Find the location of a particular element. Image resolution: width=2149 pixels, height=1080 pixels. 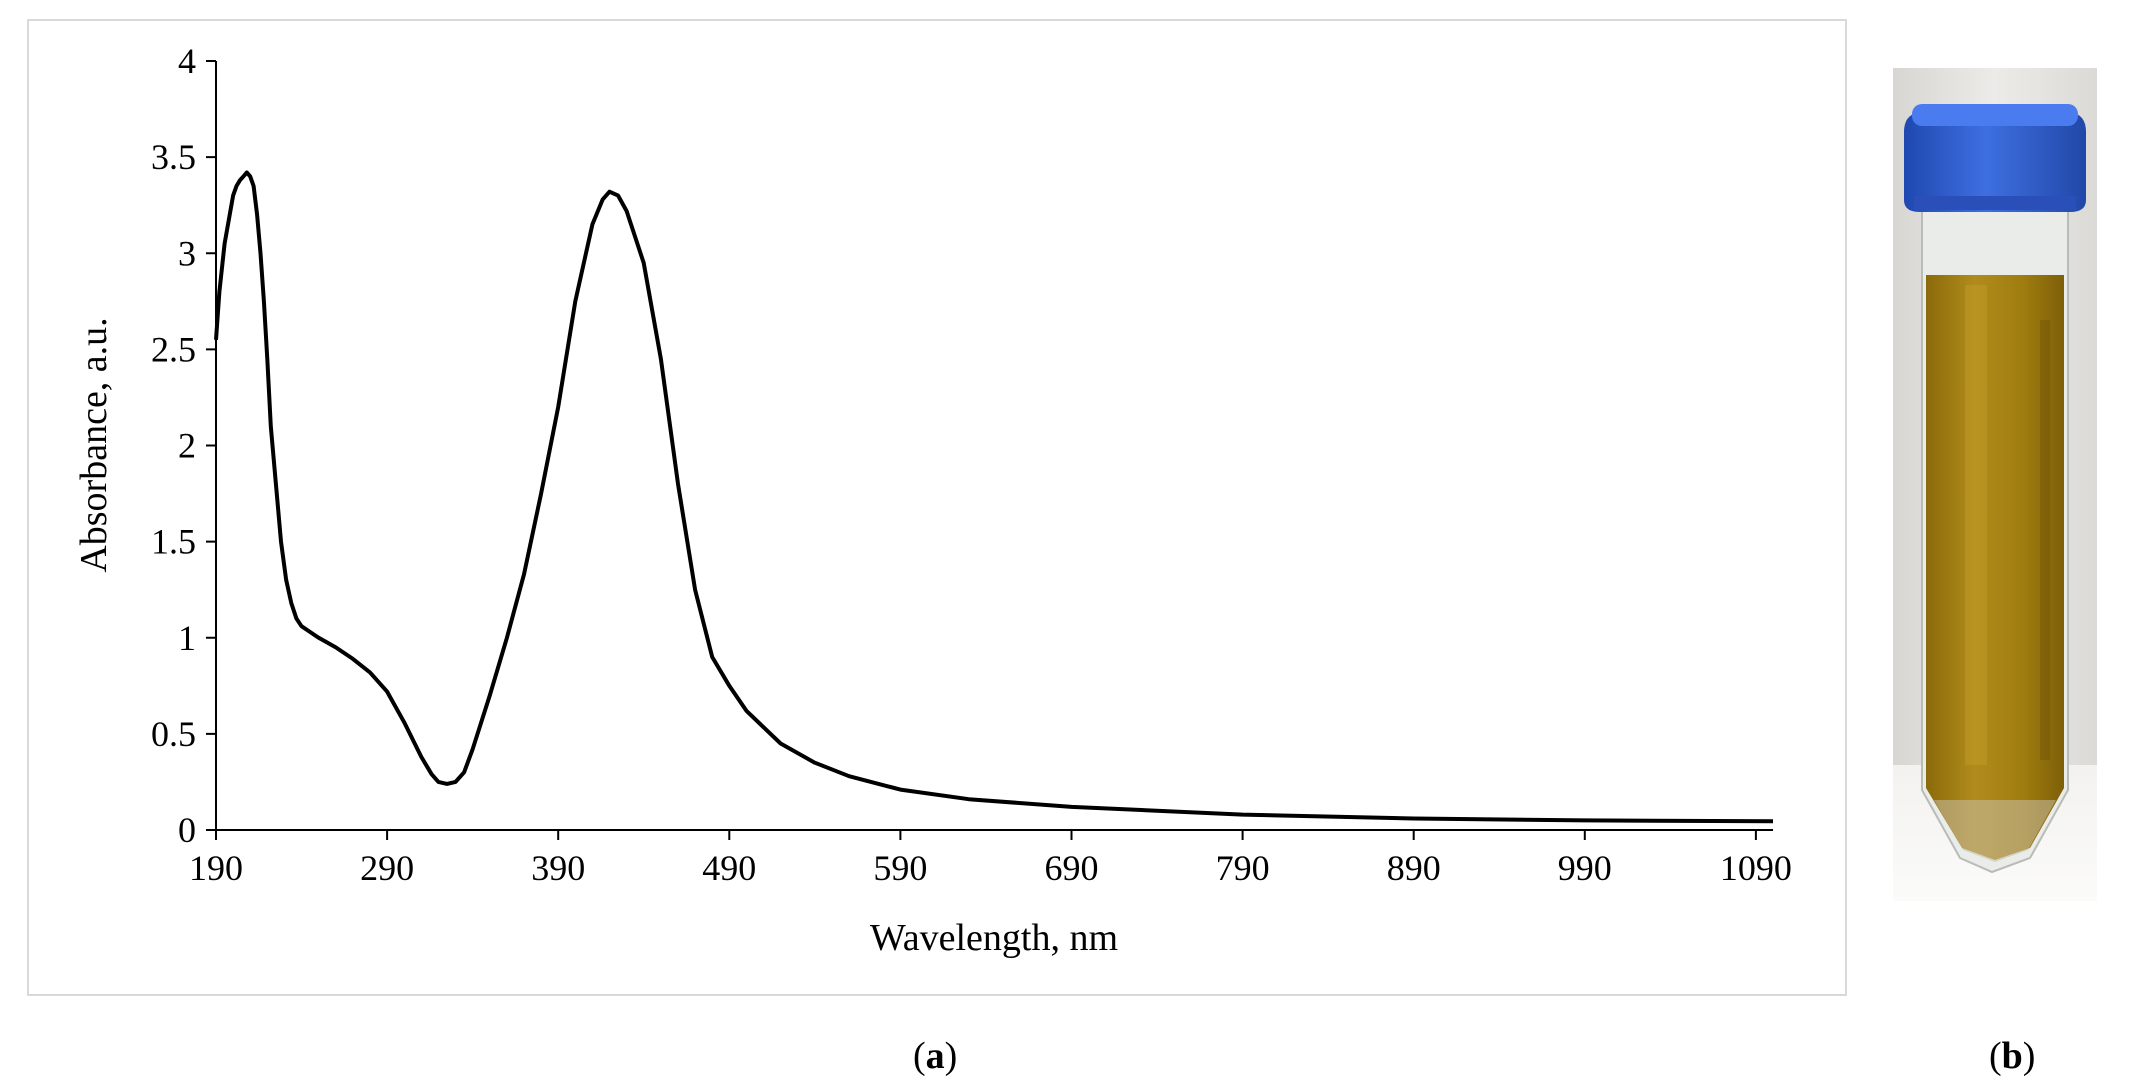

tube-tip is located at coordinates (1995, 831).